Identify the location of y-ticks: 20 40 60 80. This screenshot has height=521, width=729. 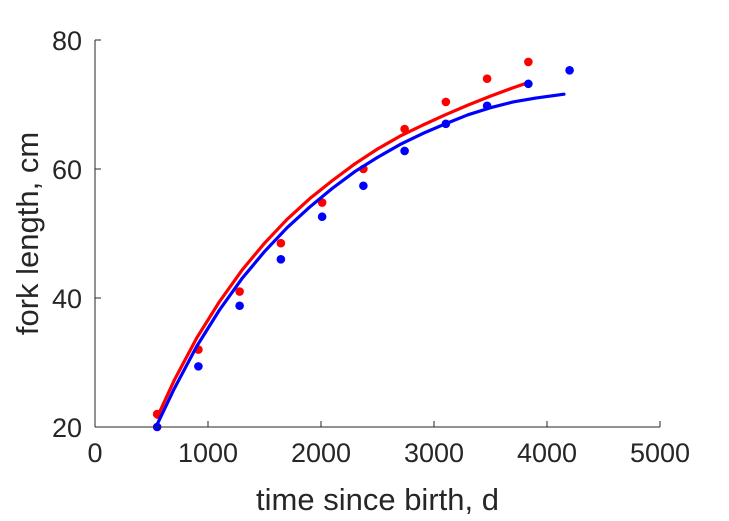
(76, 234).